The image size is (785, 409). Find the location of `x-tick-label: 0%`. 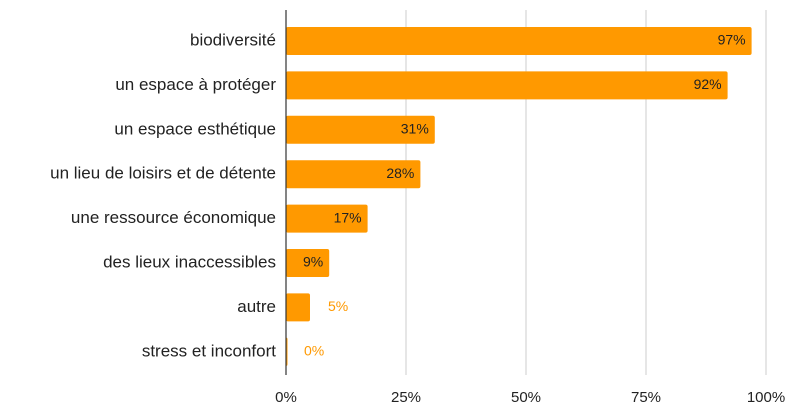

x-tick-label: 0% is located at coordinates (286, 397).